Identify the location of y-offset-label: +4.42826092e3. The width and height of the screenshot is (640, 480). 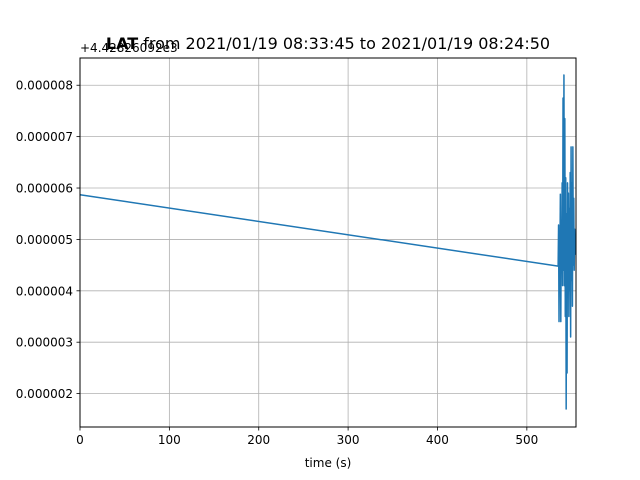
(129, 48).